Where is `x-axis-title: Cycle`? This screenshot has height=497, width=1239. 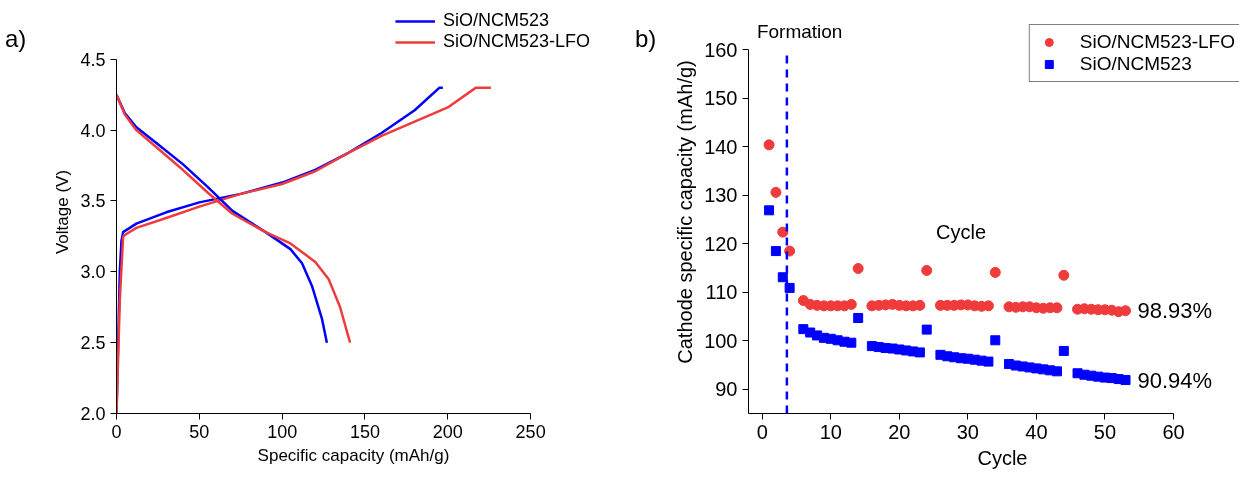 x-axis-title: Cycle is located at coordinates (1002, 457).